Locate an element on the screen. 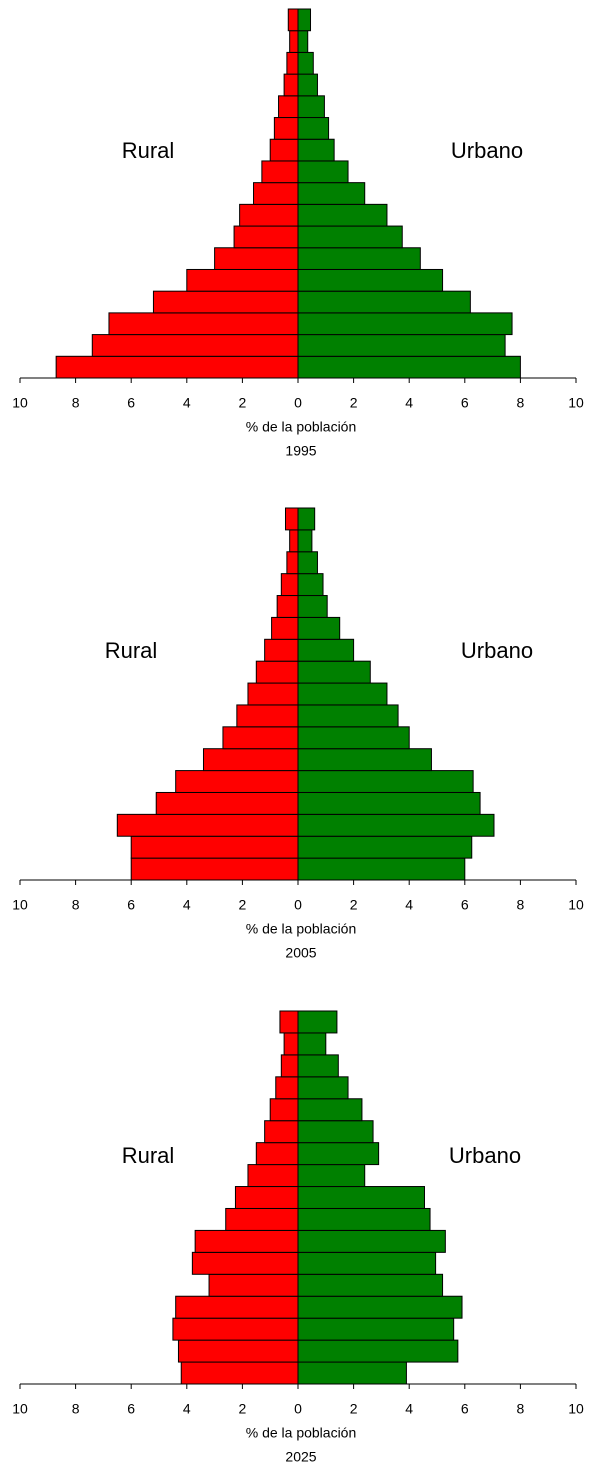  series-label: Urbano is located at coordinates (497, 650).